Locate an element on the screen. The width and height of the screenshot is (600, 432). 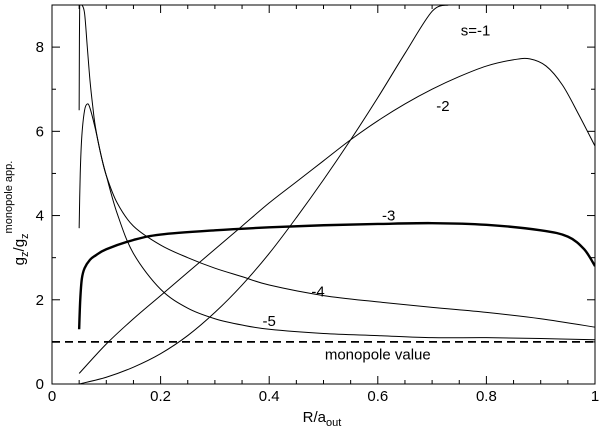
series-label: s=-1 is located at coordinates (476, 30).